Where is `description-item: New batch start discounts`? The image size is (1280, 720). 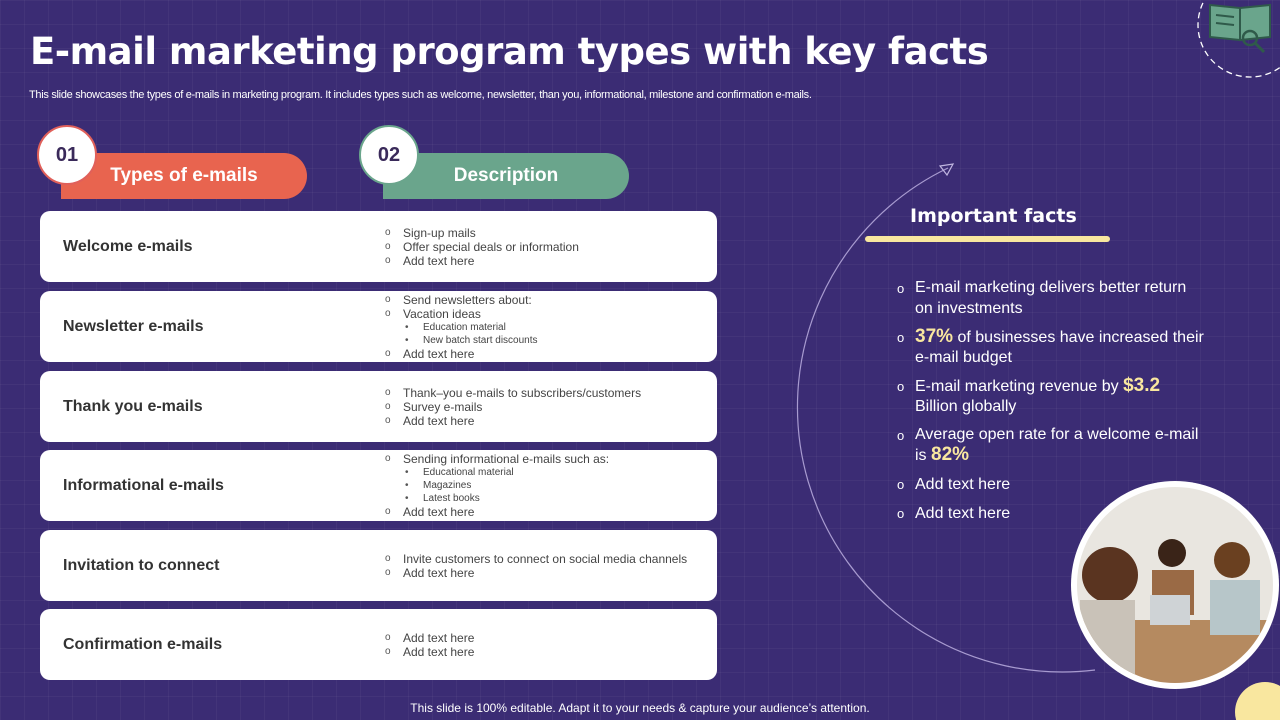 description-item: New batch start discounts is located at coordinates (461, 340).